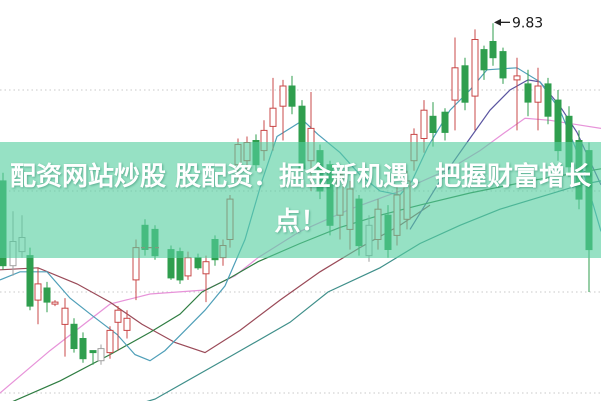 The width and height of the screenshot is (601, 401). What do you see at coordinates (527, 23) in the screenshot?
I see `price-annotation: 9.83` at bounding box center [527, 23].